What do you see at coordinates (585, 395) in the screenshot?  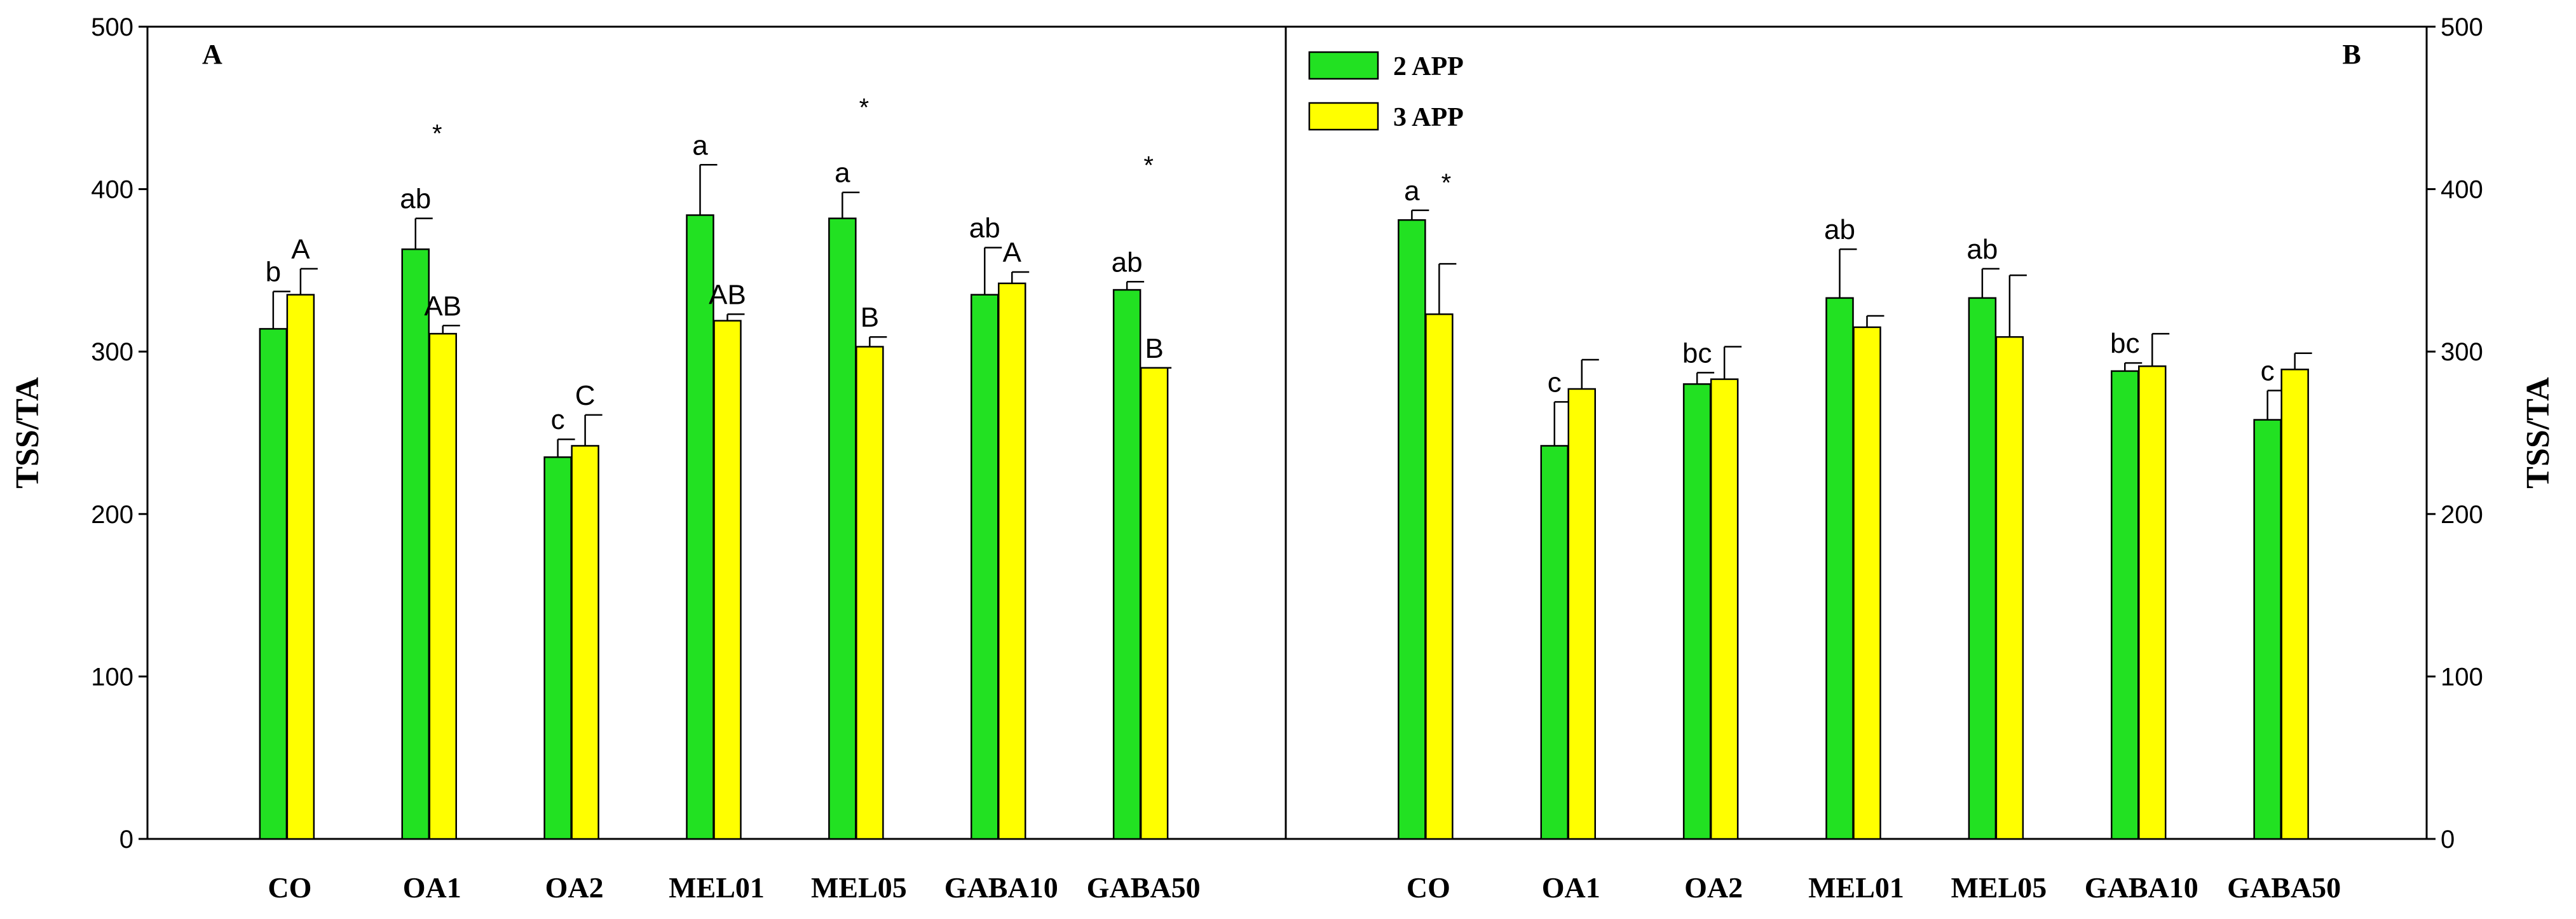 I see `significance-letter: C` at bounding box center [585, 395].